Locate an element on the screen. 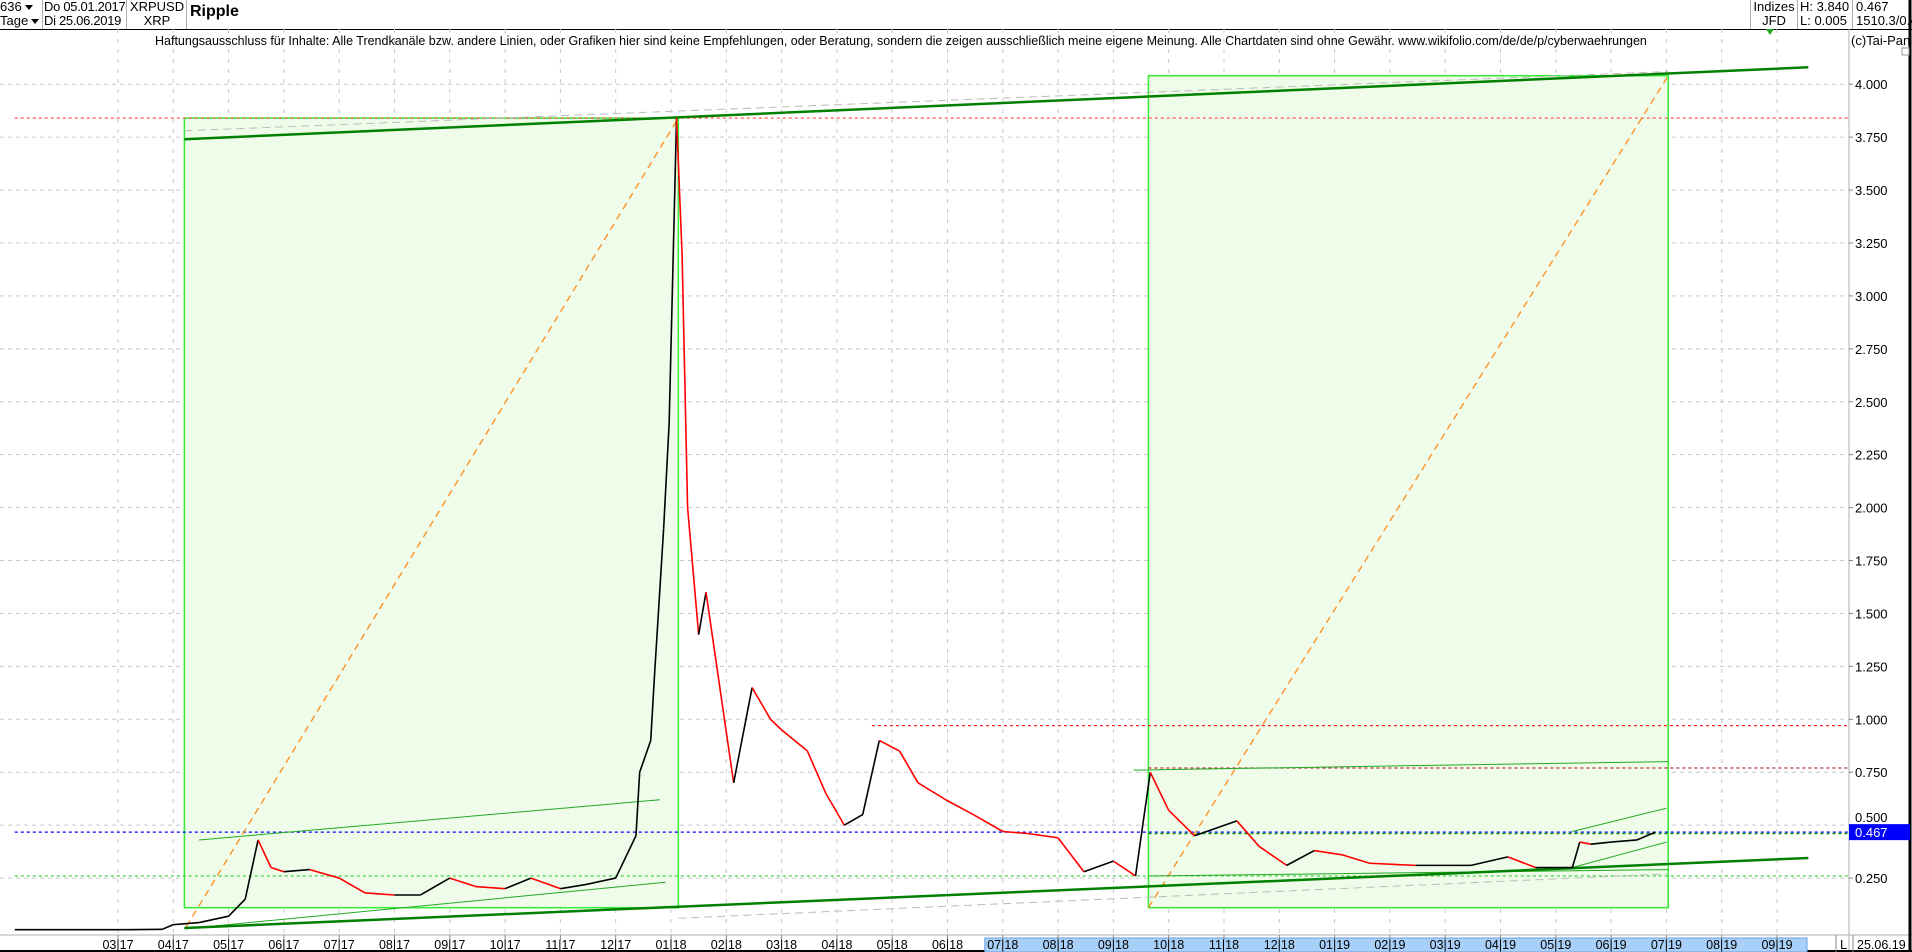 The width and height of the screenshot is (1912, 952). extra-value: 1510.3/0.4 is located at coordinates (1884, 20).